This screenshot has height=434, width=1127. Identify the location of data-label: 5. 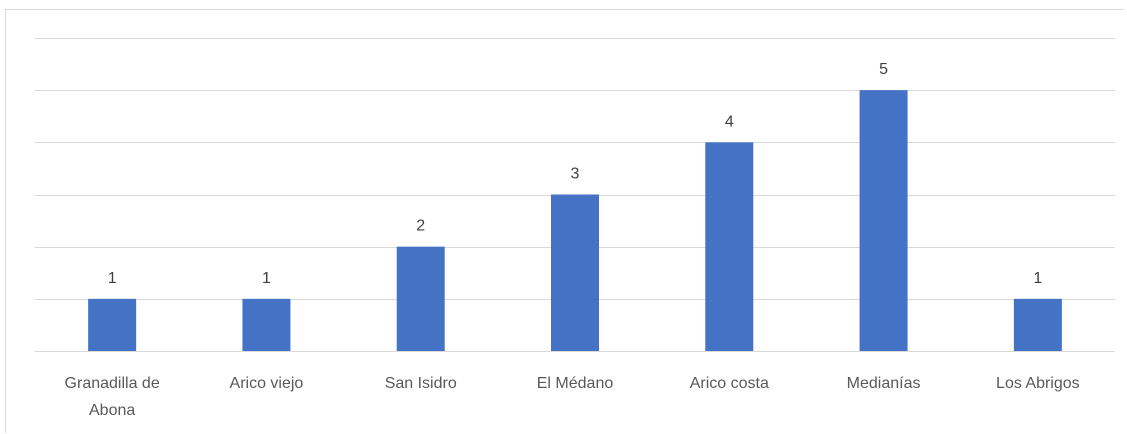
(883, 69).